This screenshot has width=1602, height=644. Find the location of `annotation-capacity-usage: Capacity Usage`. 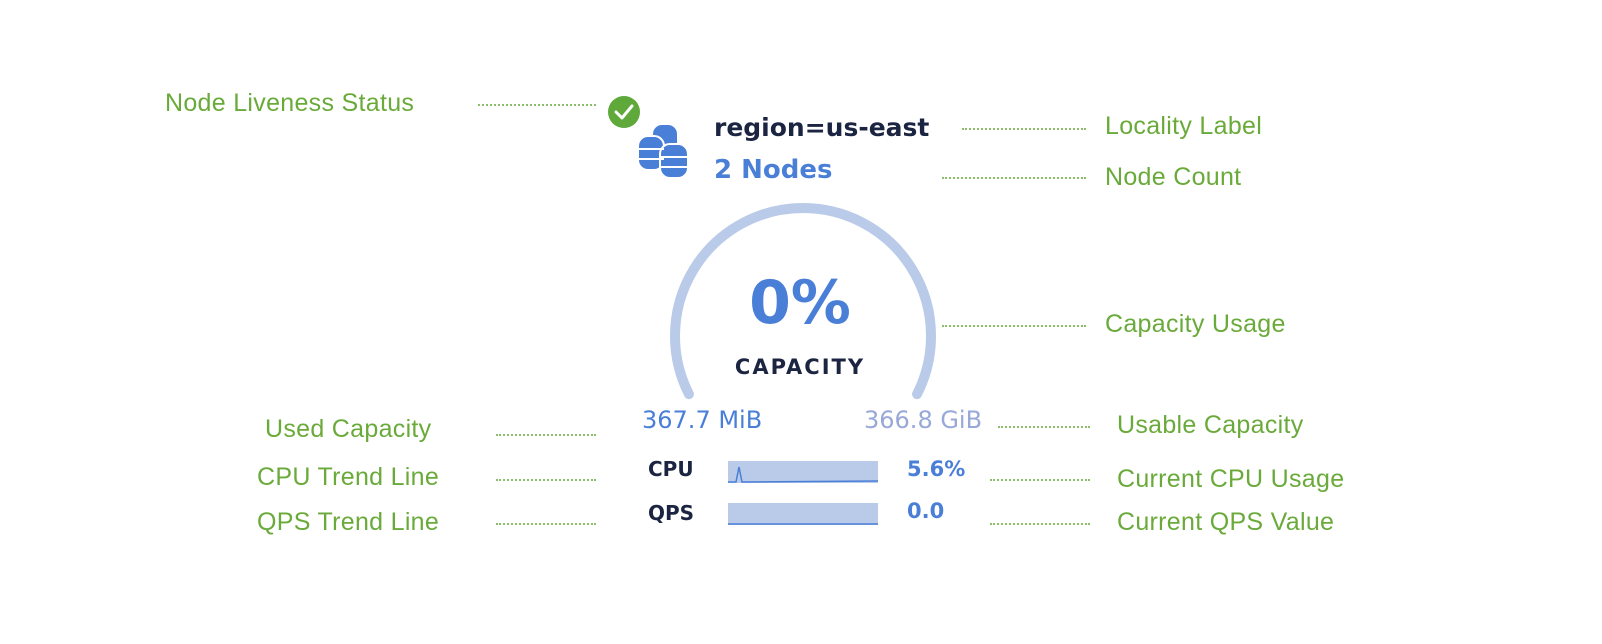

annotation-capacity-usage: Capacity Usage is located at coordinates (1195, 324).